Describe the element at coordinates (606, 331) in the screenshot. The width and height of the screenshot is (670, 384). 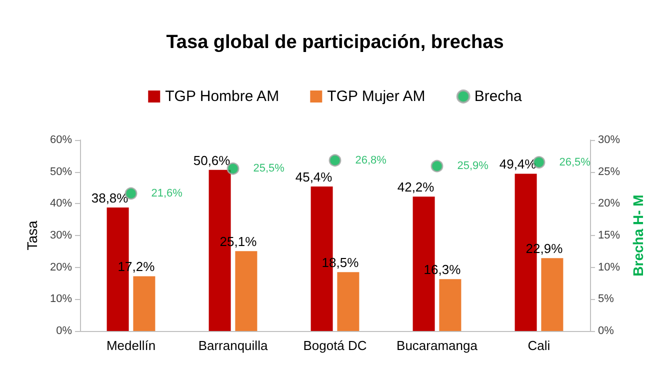
I see `y2-tick-label: 0%` at that location.